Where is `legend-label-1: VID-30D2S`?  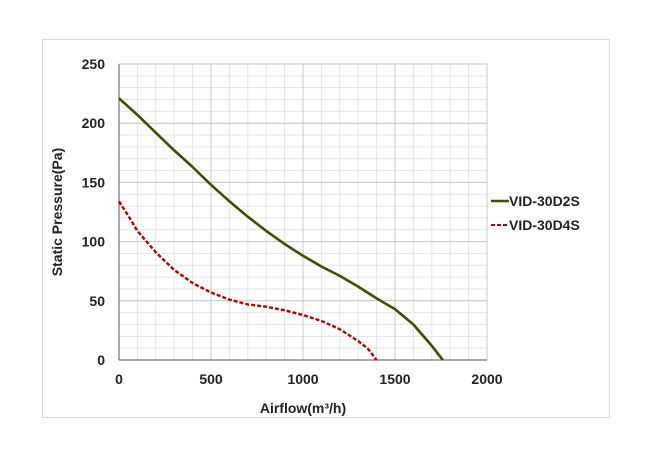 legend-label-1: VID-30D2S is located at coordinates (544, 201).